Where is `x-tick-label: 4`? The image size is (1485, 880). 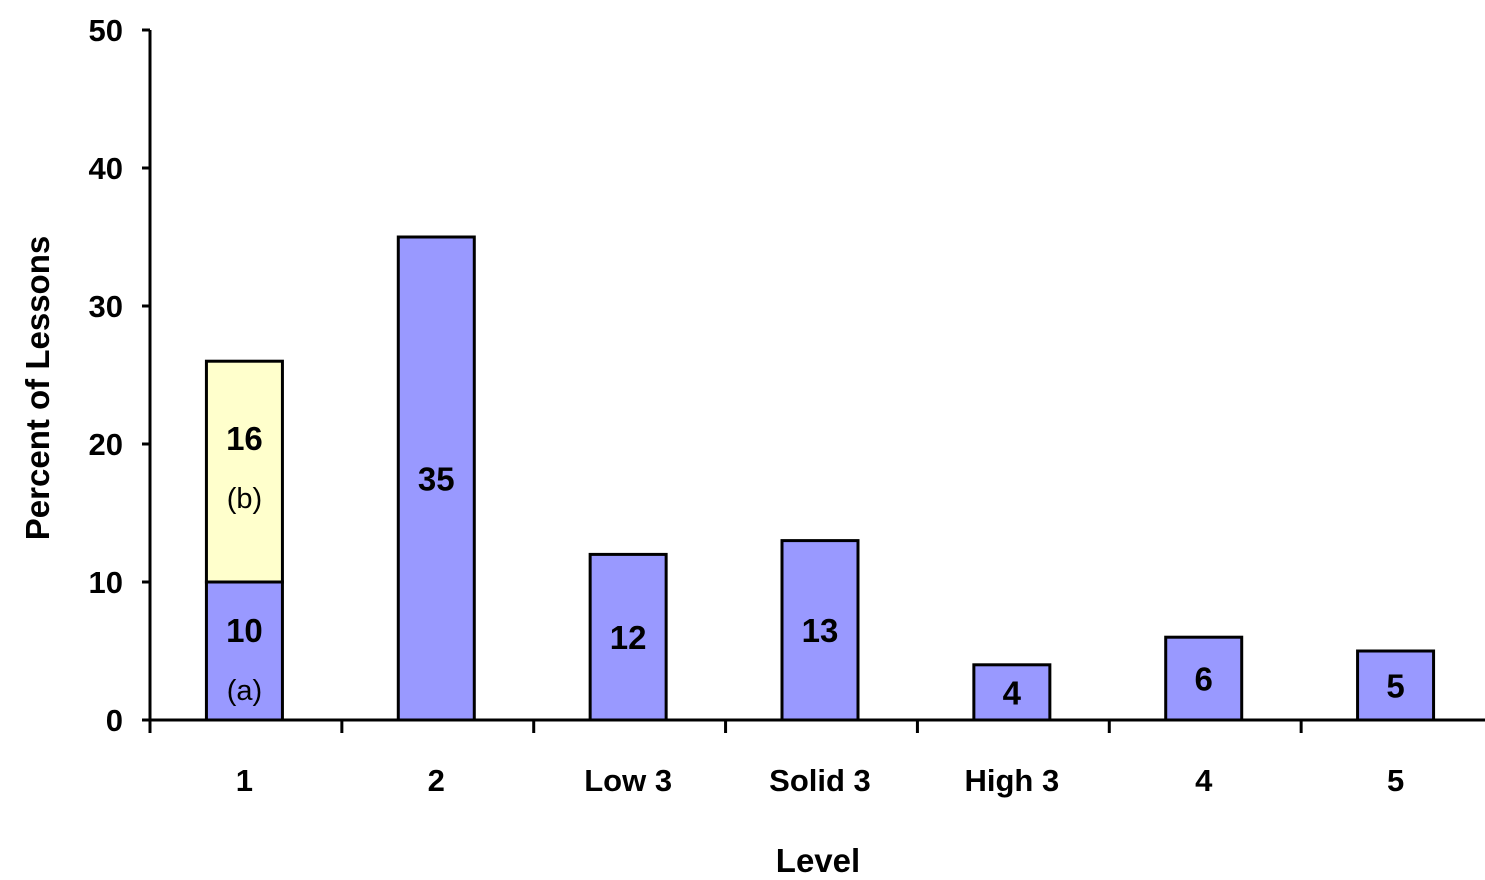 x-tick-label: 4 is located at coordinates (1204, 780).